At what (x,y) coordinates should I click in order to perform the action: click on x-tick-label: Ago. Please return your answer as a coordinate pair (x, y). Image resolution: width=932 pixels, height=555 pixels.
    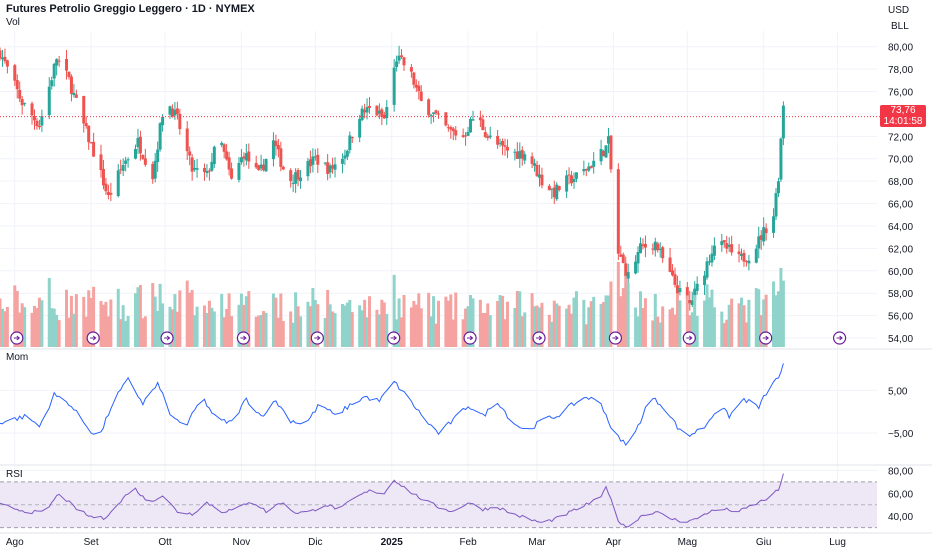
    Looking at the image, I should click on (15, 542).